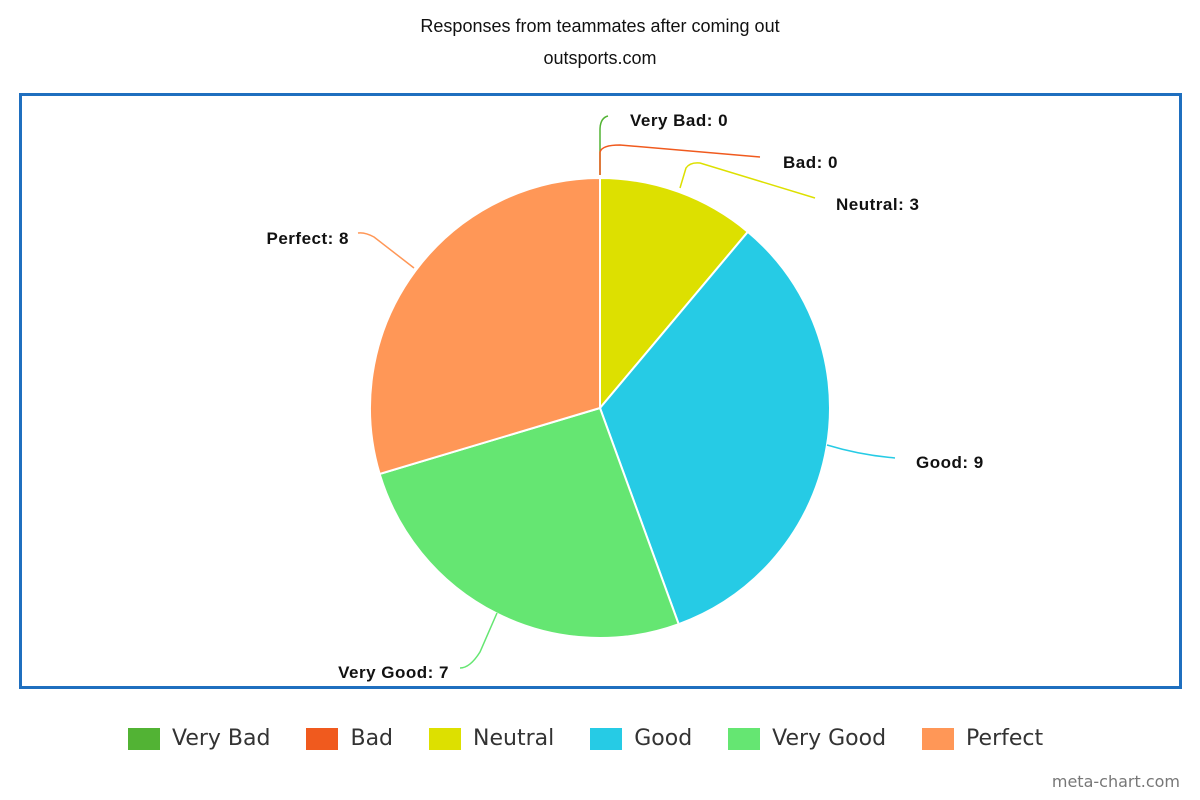 The height and width of the screenshot is (800, 1200). I want to click on legend-label: Very Good, so click(829, 738).